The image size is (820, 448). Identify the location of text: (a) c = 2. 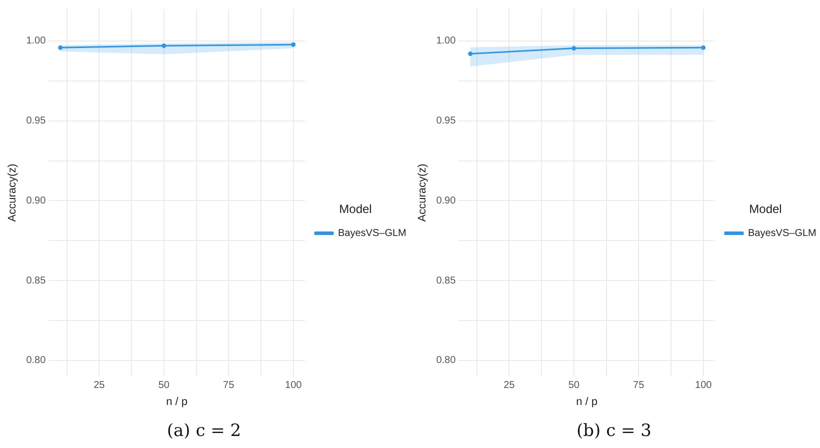
(204, 431).